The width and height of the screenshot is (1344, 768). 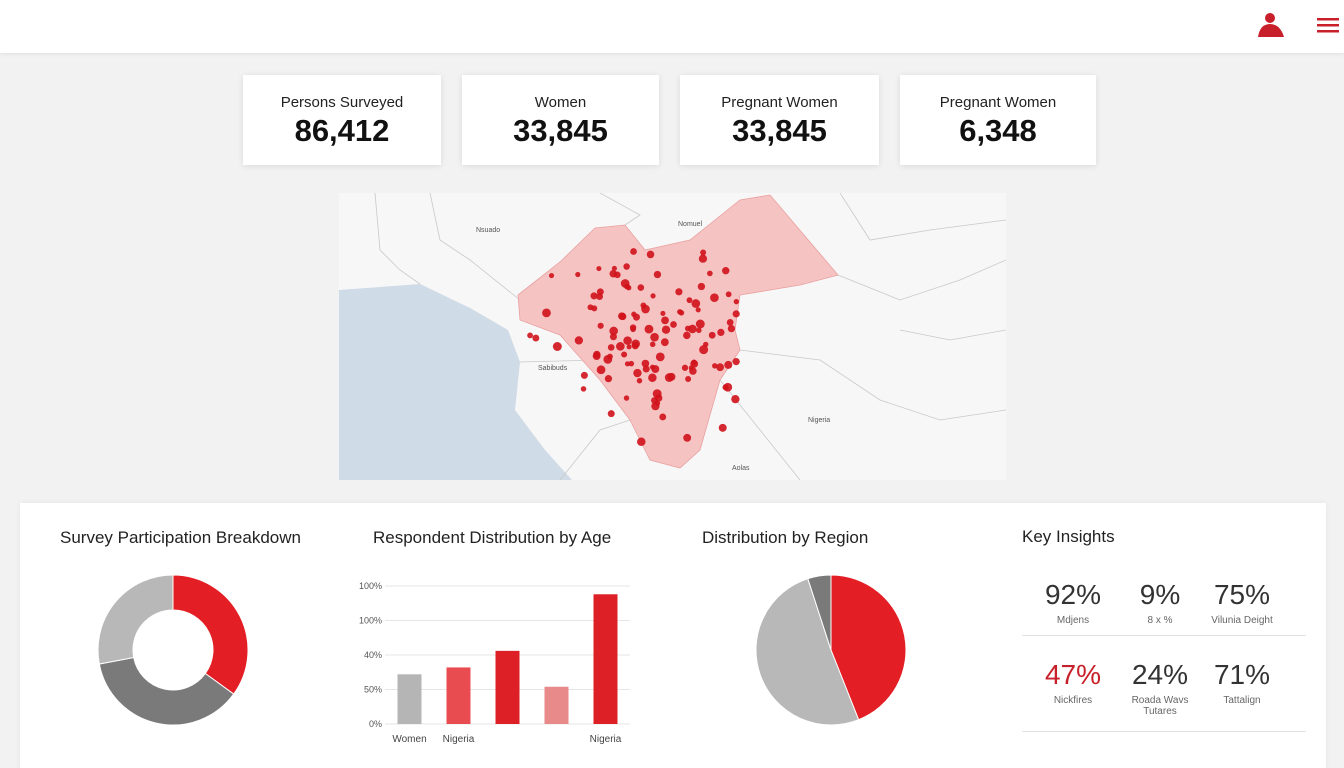 What do you see at coordinates (1073, 594) in the screenshot?
I see `insight-value: 92%` at bounding box center [1073, 594].